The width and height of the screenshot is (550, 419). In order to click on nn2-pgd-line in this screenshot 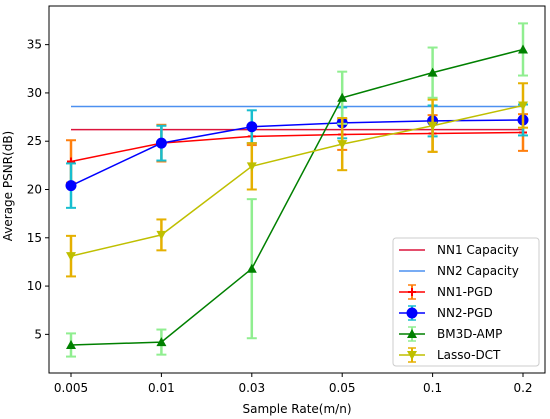, I will do `click(297, 153)`.